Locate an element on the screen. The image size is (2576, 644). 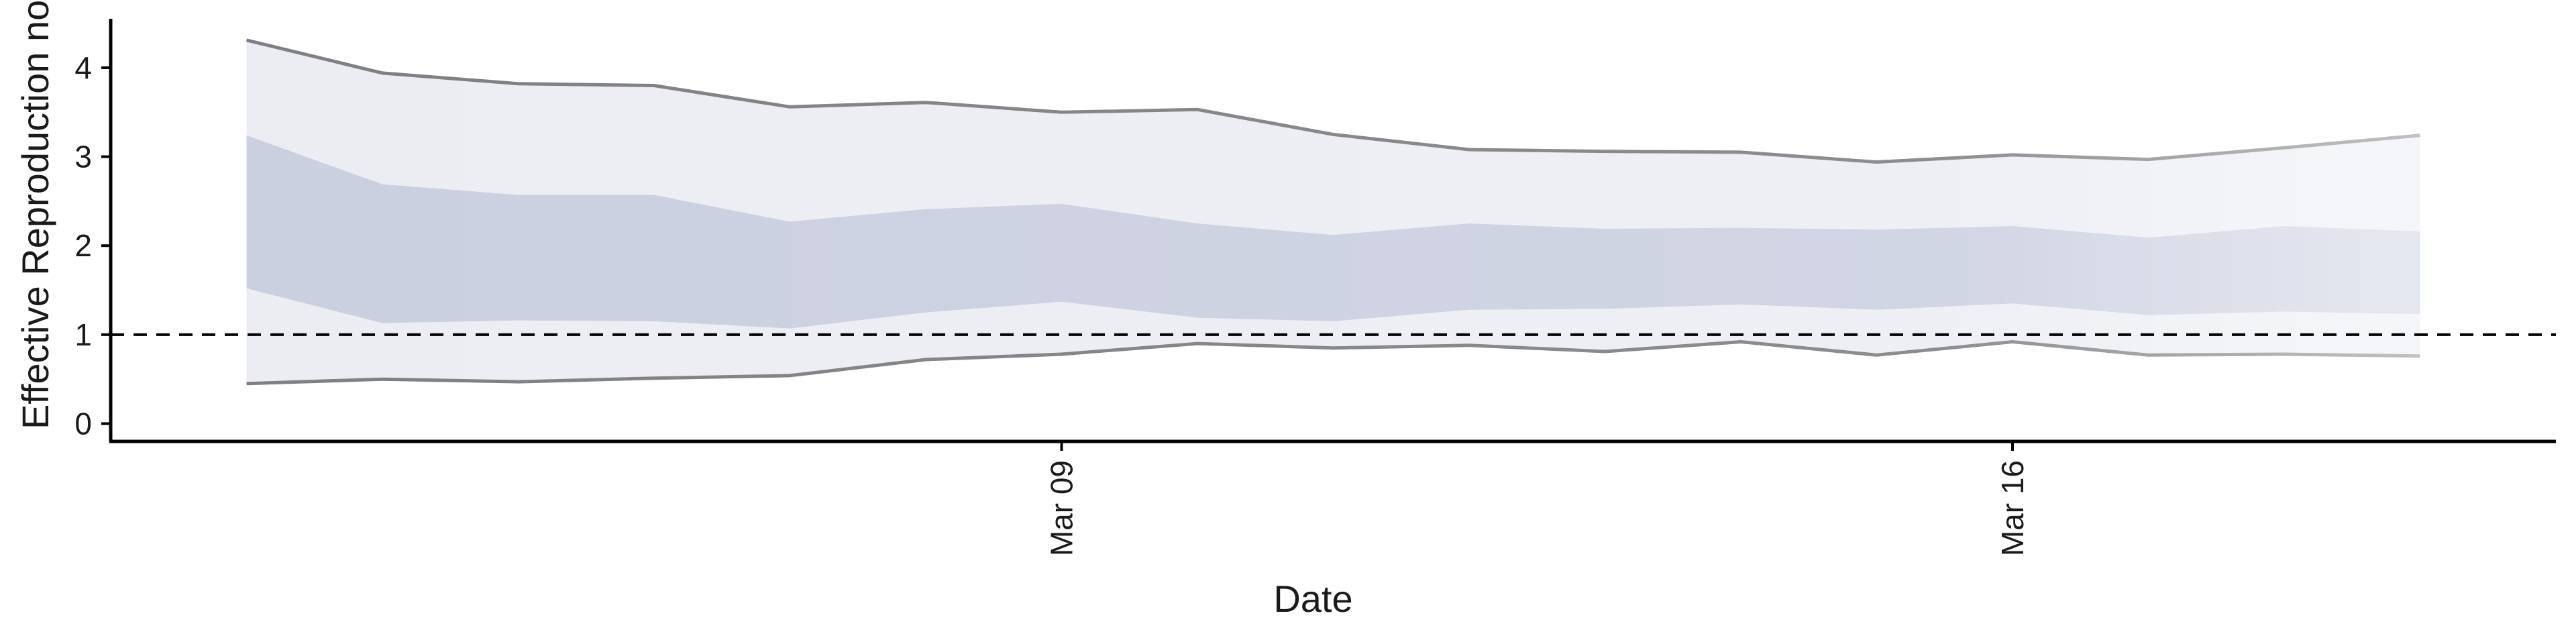
y-axis-ticks: 0 1 2 3 4 is located at coordinates (92, 245).